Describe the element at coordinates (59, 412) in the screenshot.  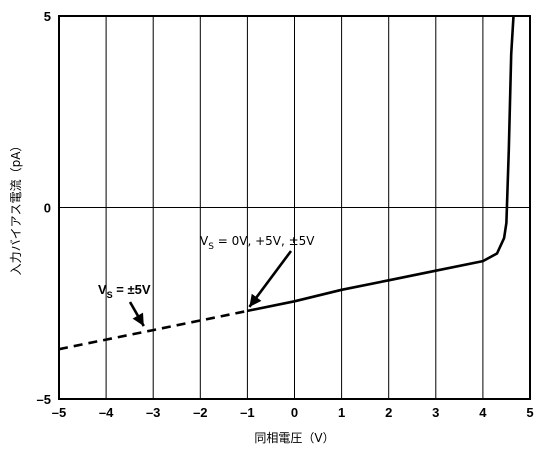
I see `x-tick-label: –5` at that location.